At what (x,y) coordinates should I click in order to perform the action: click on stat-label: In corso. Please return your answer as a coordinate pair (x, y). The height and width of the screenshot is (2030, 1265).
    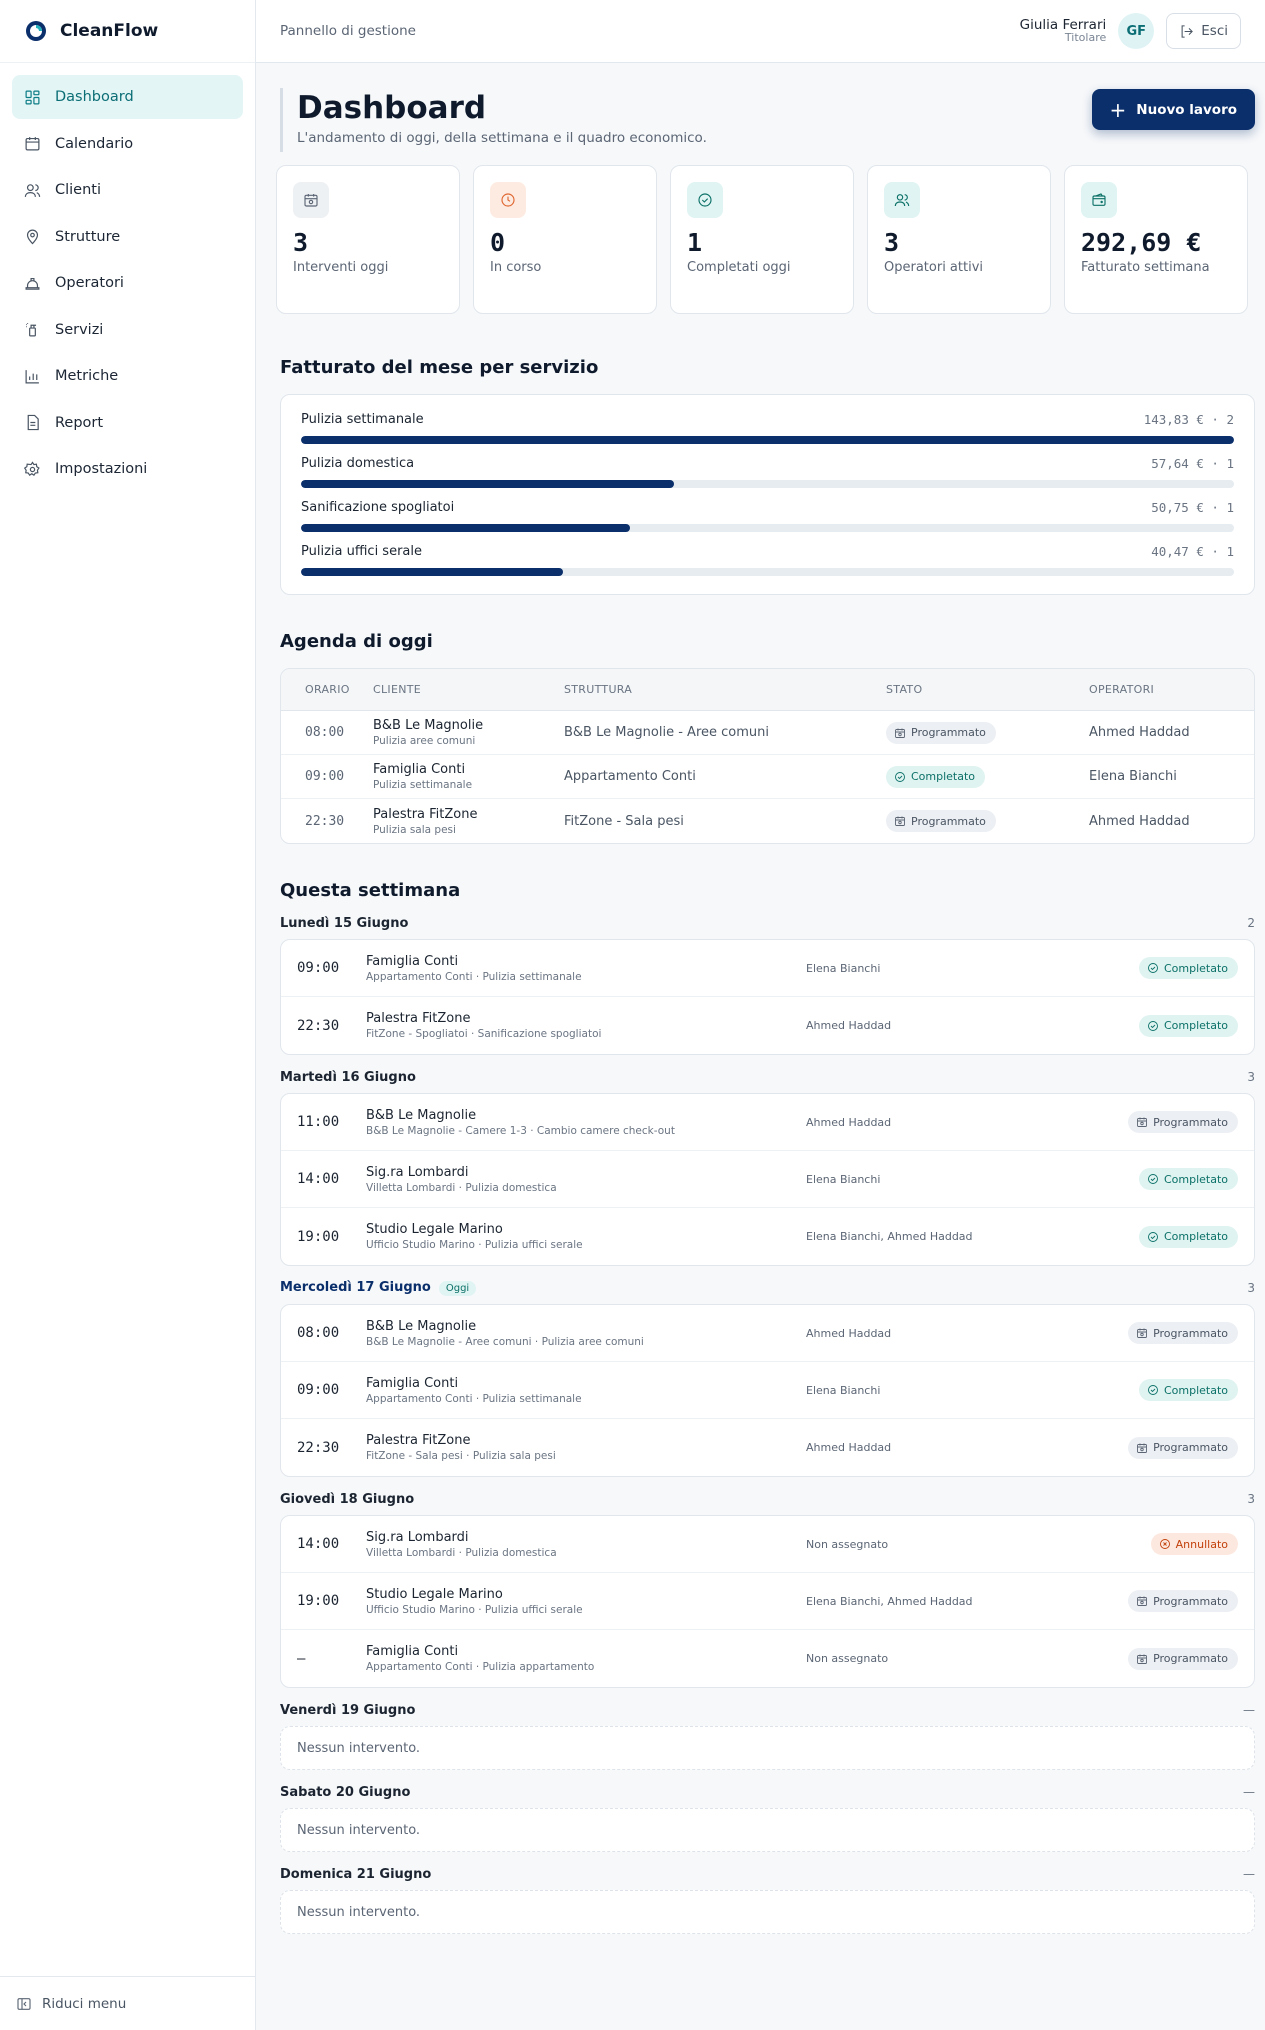
    Looking at the image, I should click on (516, 267).